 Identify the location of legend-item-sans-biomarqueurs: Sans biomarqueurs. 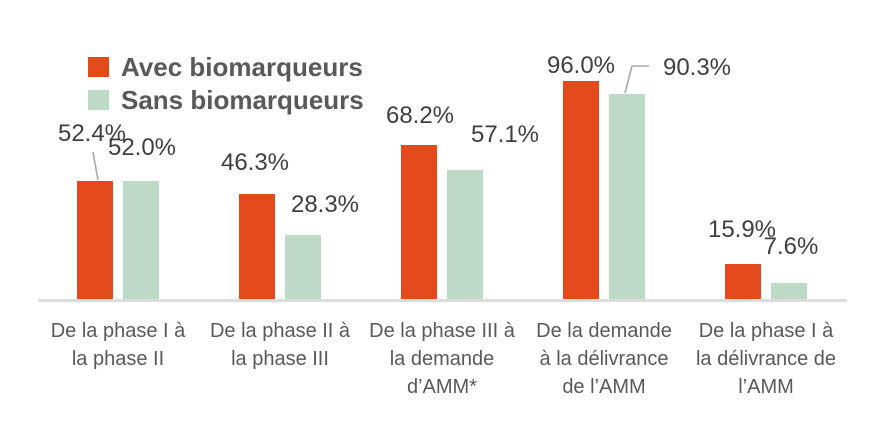
(226, 100).